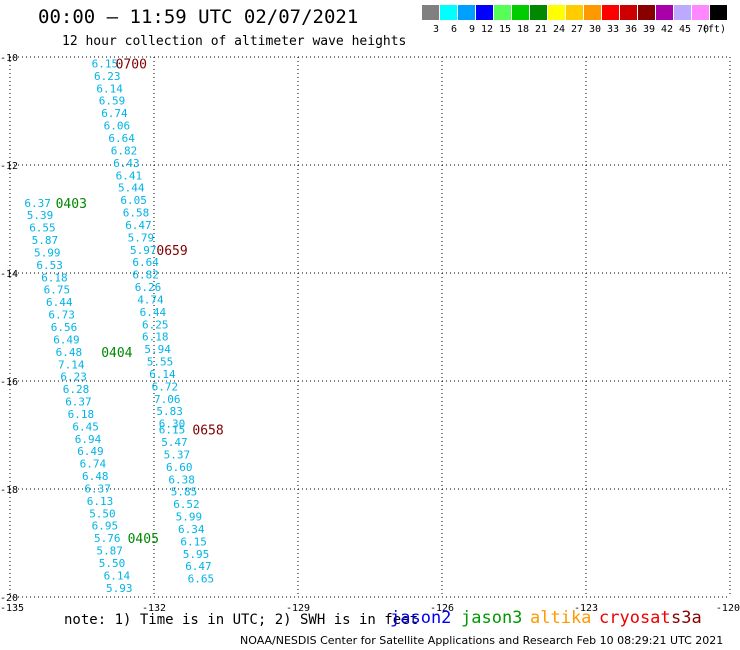 This screenshot has height=650, width=740. Describe the element at coordinates (172, 424) in the screenshot. I see `swh-value: 6.30` at that location.